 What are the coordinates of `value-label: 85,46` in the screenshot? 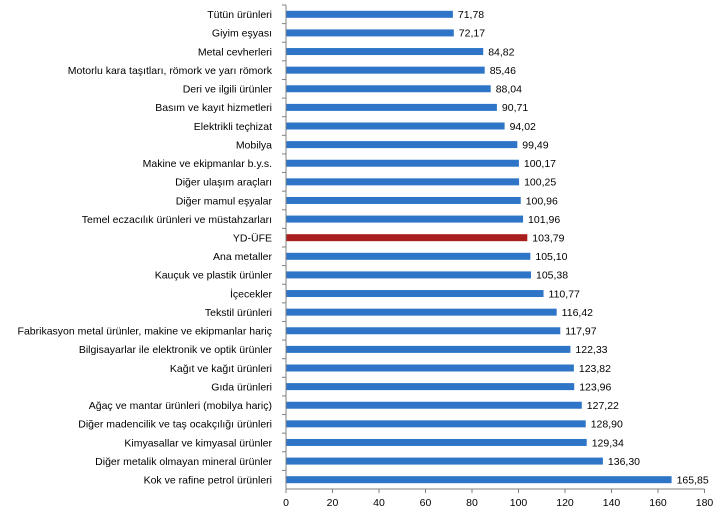 It's located at (503, 71).